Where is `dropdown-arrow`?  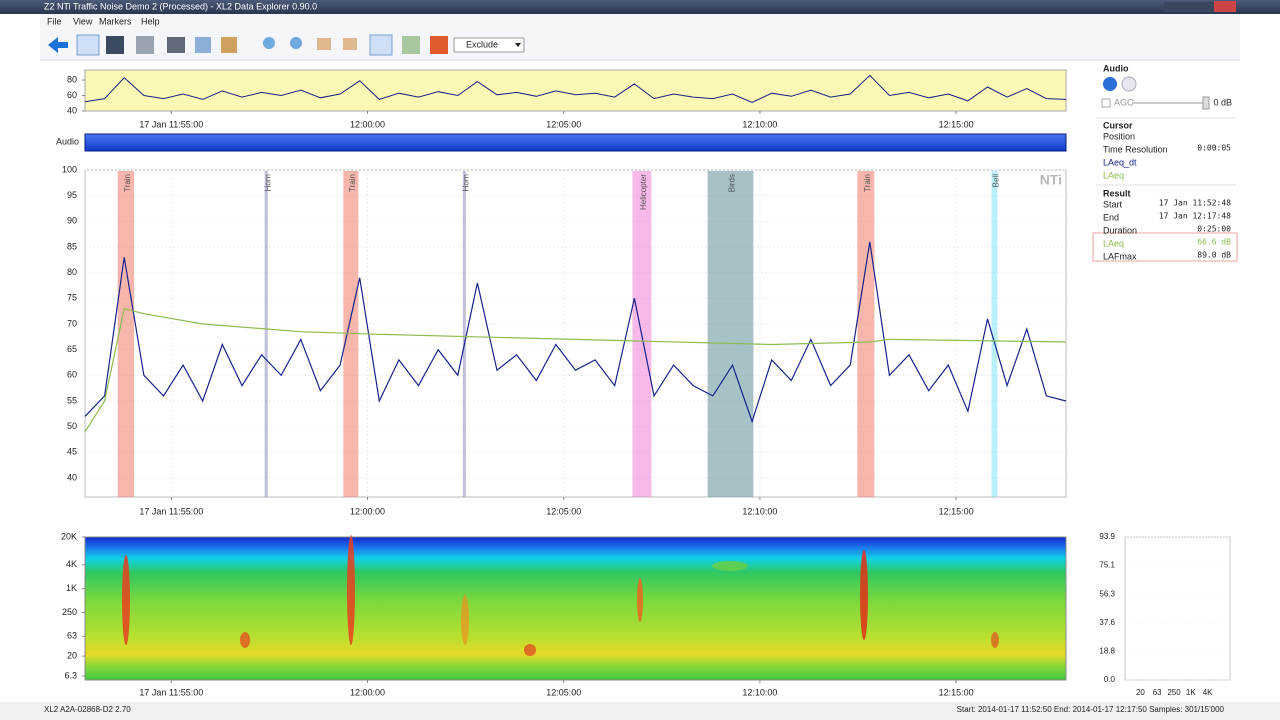
dropdown-arrow is located at coordinates (518, 45).